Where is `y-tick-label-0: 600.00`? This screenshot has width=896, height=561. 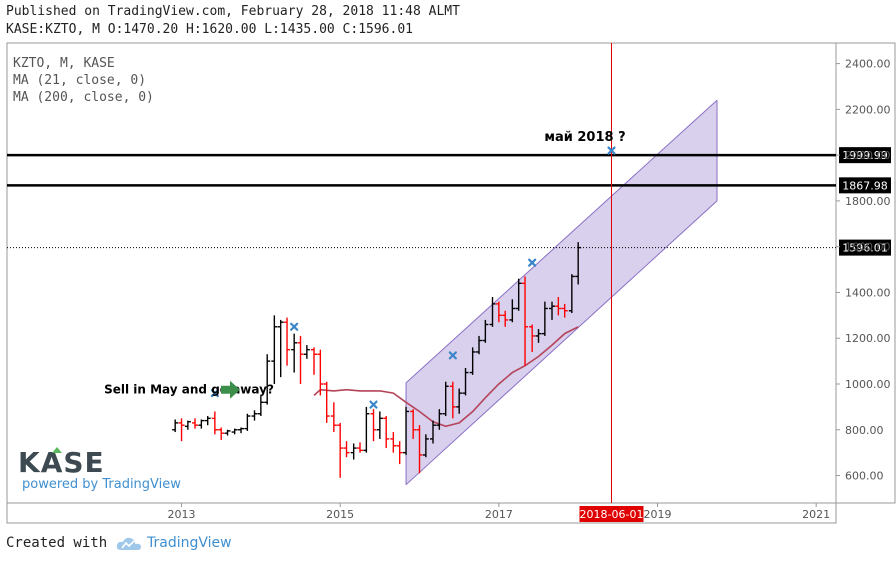
y-tick-label-0: 600.00 is located at coordinates (864, 476).